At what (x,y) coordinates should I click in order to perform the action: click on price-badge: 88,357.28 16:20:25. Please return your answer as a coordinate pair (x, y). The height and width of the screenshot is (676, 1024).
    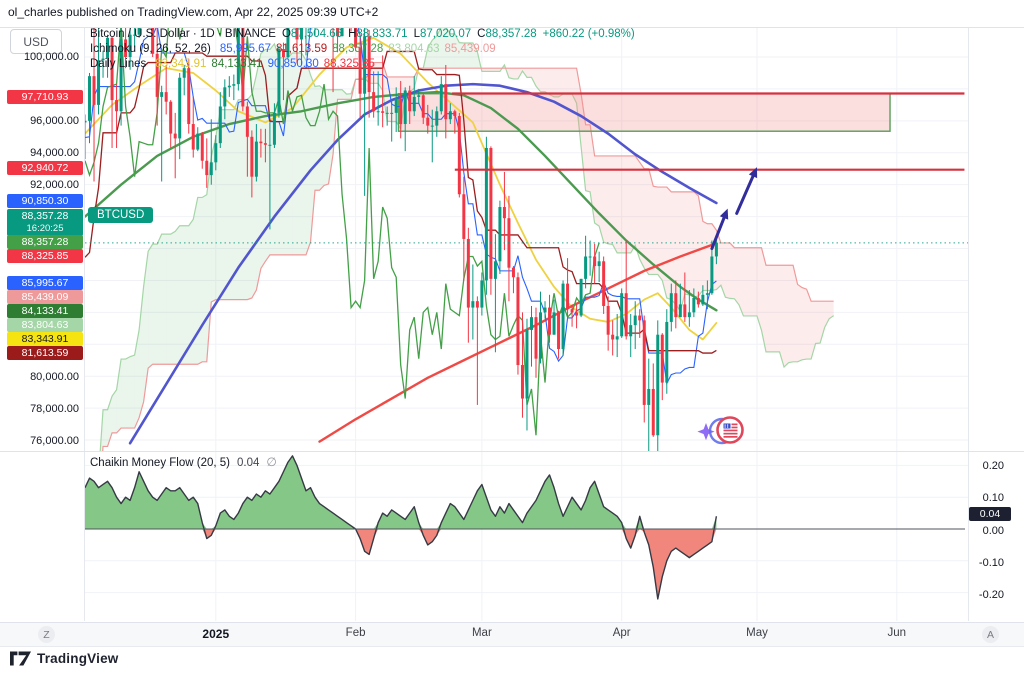
    Looking at the image, I should click on (45, 222).